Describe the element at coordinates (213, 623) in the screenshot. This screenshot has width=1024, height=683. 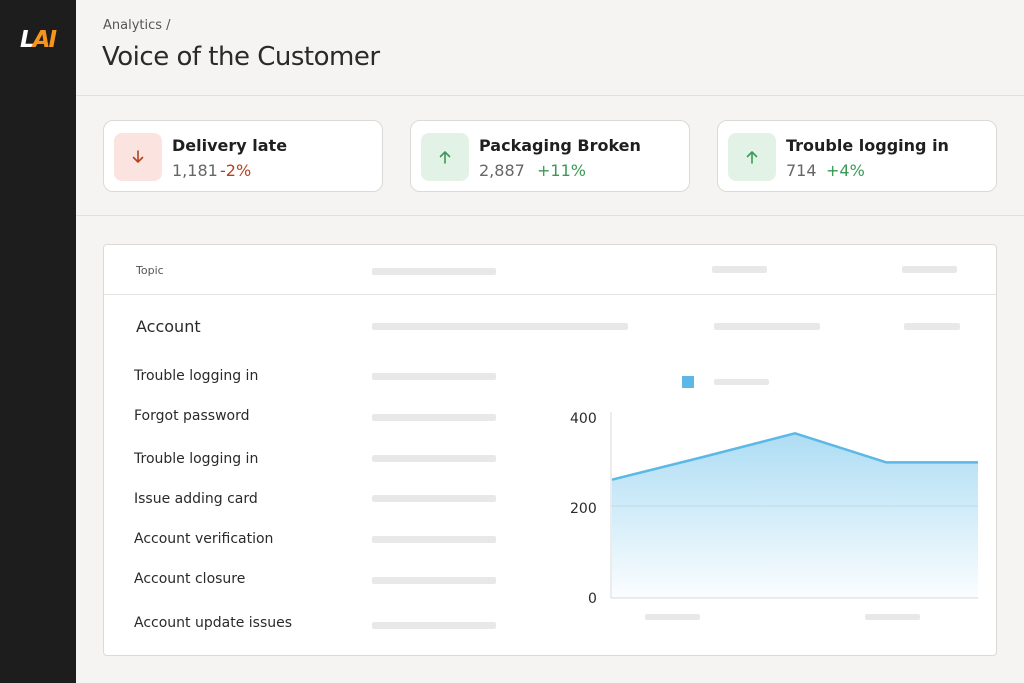
I see `topic-row-label: Account update issues` at that location.